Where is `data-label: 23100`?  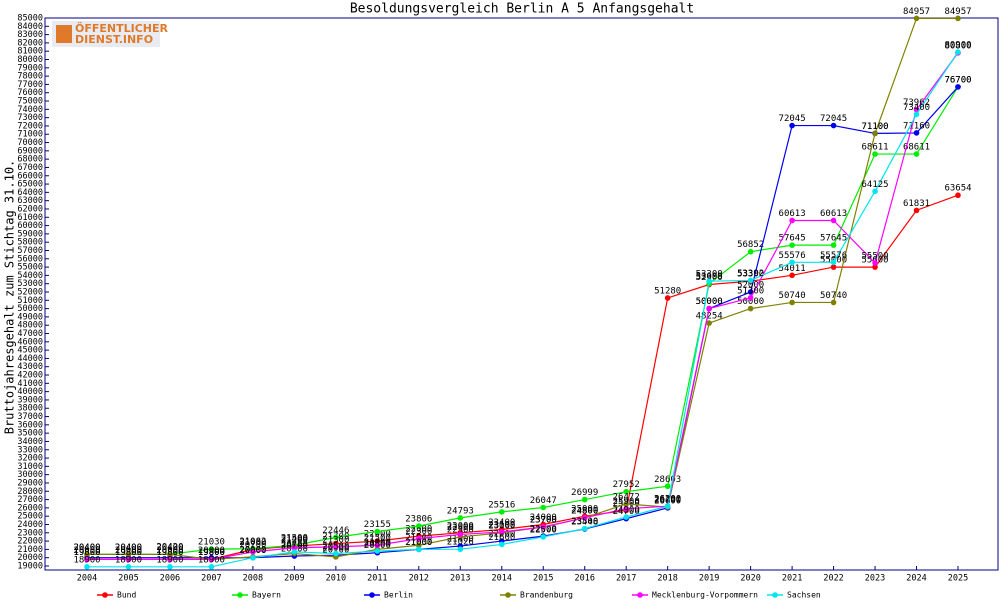 data-label: 23100 is located at coordinates (501, 525).